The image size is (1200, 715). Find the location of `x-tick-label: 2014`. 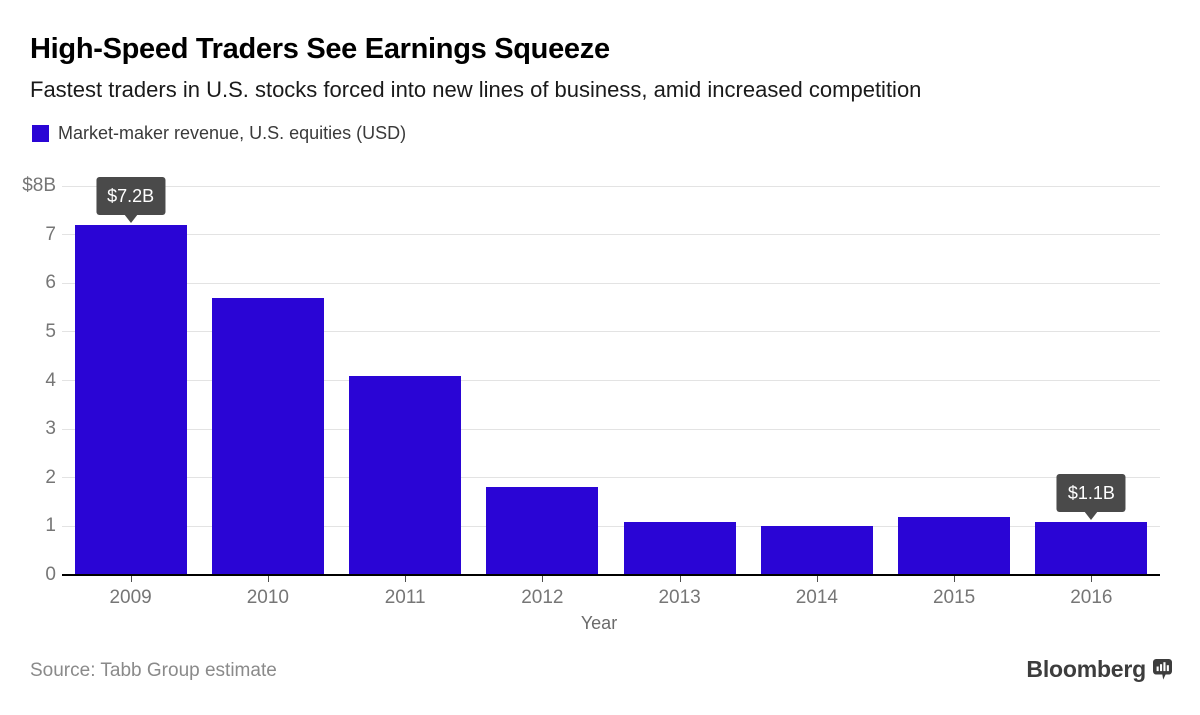

x-tick-label: 2014 is located at coordinates (817, 597).